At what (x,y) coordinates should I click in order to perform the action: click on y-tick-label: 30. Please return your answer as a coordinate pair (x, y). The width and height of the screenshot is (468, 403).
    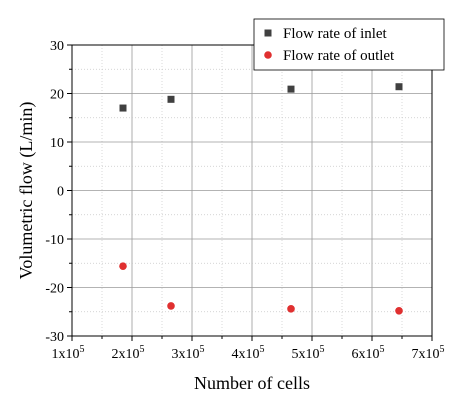
    Looking at the image, I should click on (57, 46).